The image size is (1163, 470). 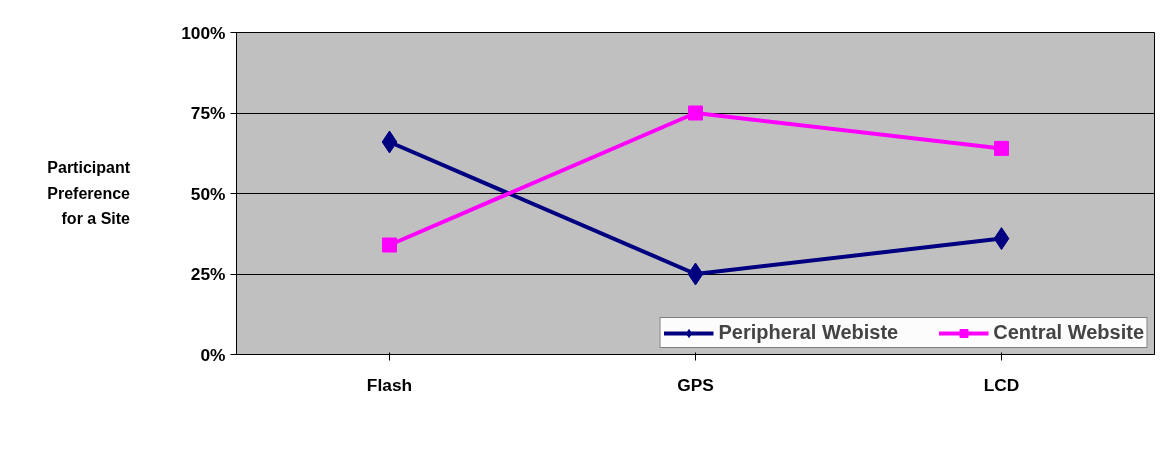 I want to click on y-tick-label: 0%, so click(x=213, y=354).